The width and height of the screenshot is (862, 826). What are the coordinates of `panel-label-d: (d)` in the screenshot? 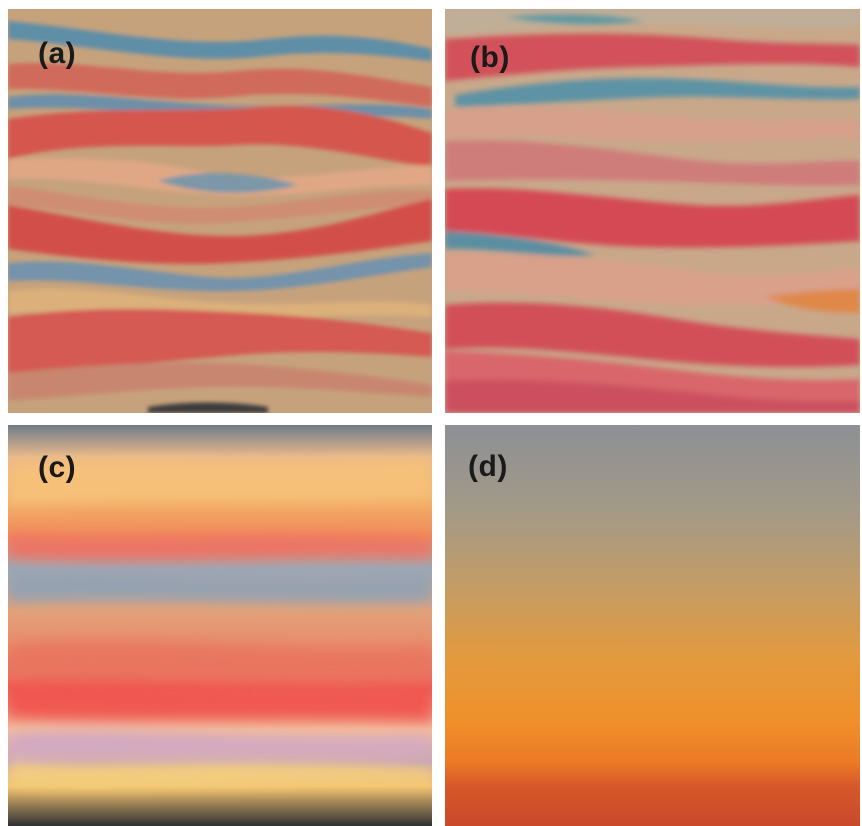 It's located at (488, 466).